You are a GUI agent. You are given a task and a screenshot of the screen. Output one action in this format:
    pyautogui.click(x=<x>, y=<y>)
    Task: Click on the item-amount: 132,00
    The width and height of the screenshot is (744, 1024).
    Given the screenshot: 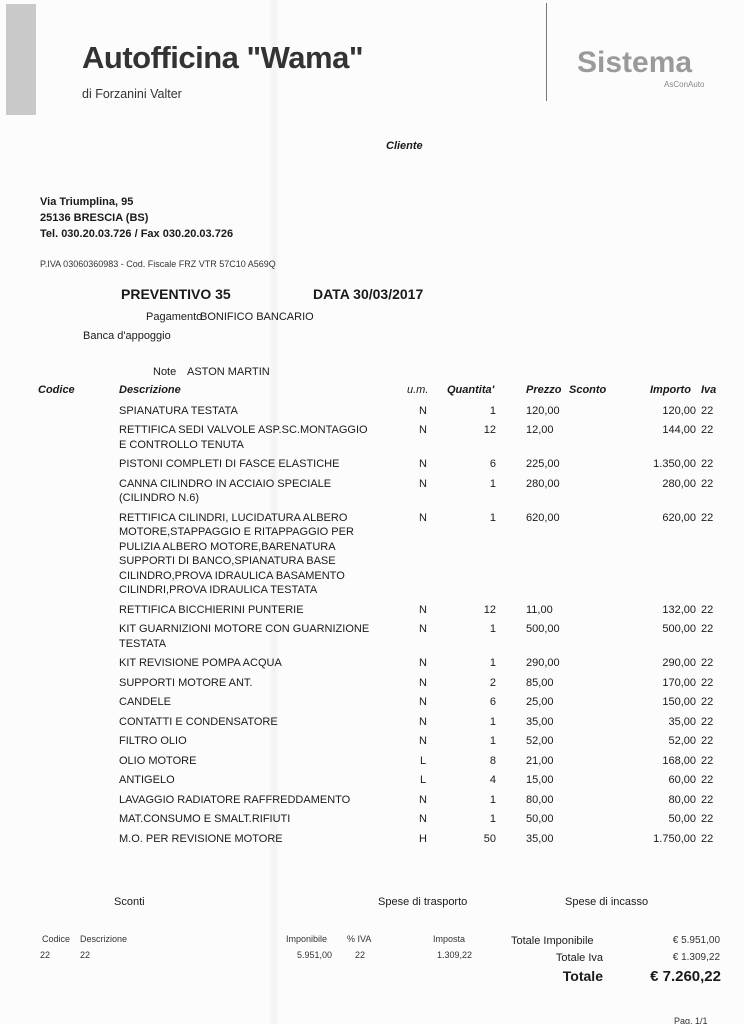 What is the action you would take?
    pyautogui.click(x=679, y=609)
    